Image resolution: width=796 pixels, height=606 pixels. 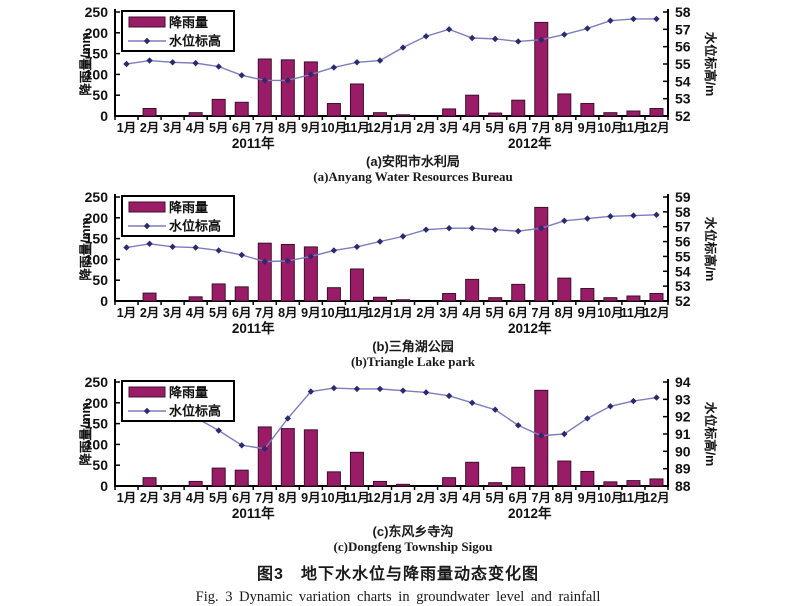 What do you see at coordinates (413, 161) in the screenshot?
I see `panel-a-caption-zh: (a)安阳市水利局` at bounding box center [413, 161].